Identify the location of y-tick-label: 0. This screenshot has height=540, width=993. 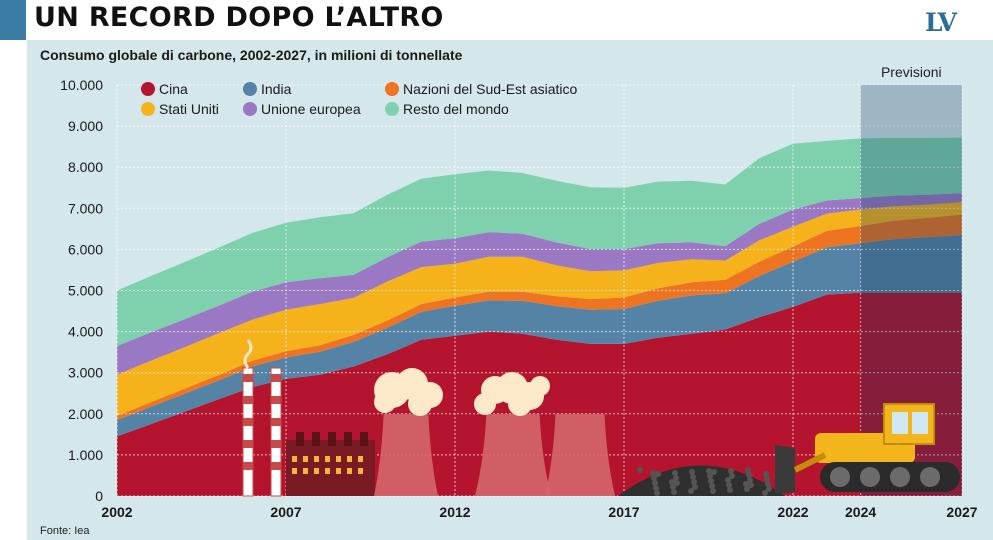
(99, 496).